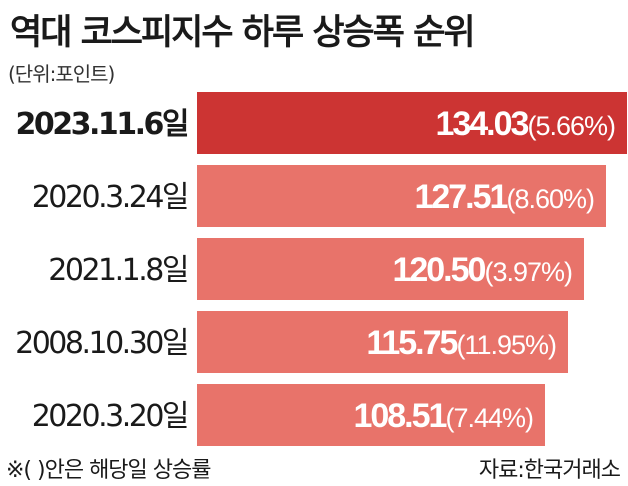  What do you see at coordinates (117, 270) in the screenshot?
I see `category-label: 2021.1.8일` at bounding box center [117, 270].